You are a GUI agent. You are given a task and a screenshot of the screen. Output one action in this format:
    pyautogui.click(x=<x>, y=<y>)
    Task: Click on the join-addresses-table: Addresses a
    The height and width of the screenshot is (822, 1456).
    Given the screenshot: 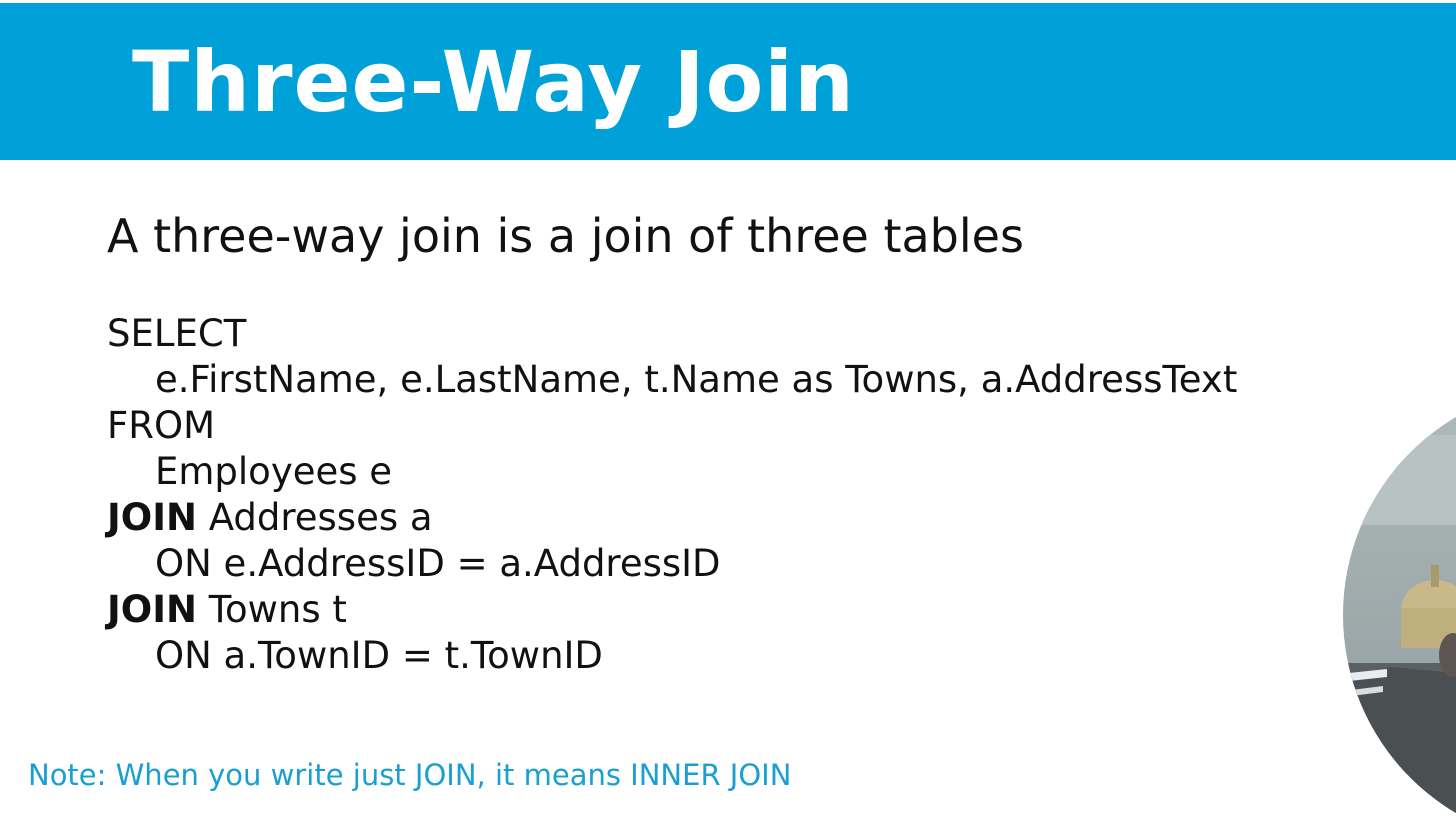 What is the action you would take?
    pyautogui.click(x=314, y=517)
    